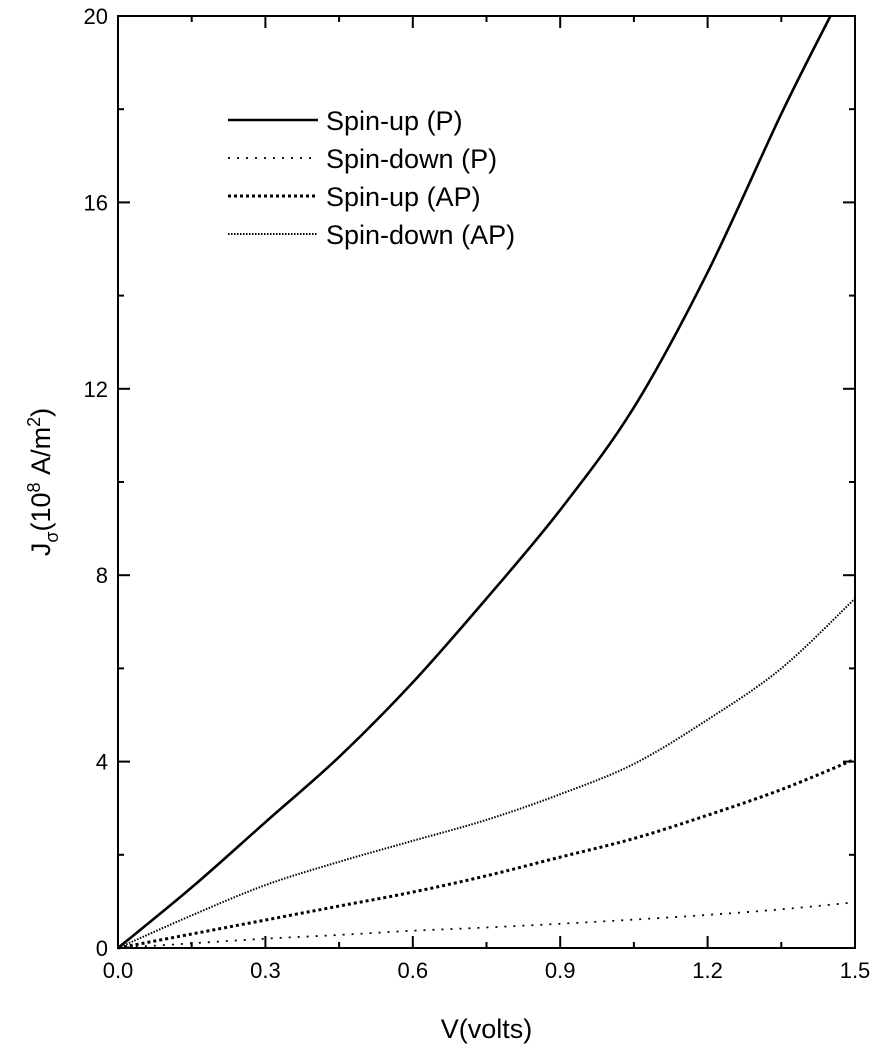  Describe the element at coordinates (707, 970) in the screenshot. I see `x-tick-label: 1.2` at that location.